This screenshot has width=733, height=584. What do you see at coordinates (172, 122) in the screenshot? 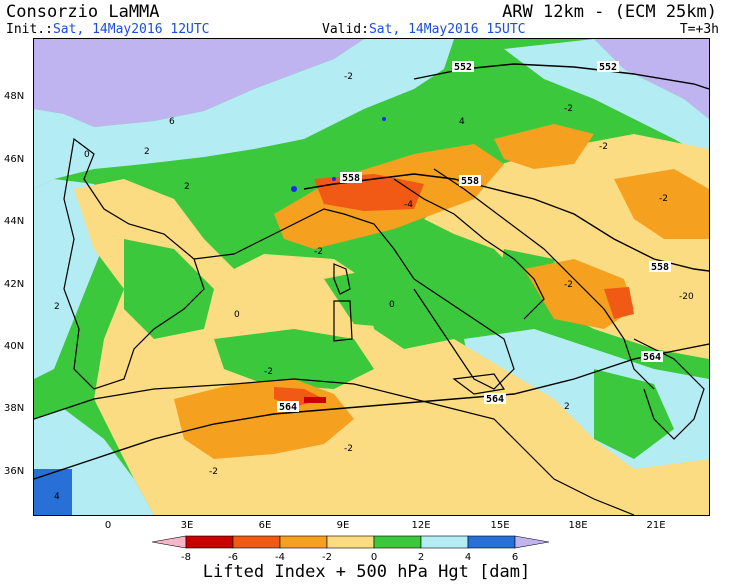
I see `li-label: 6` at bounding box center [172, 122].